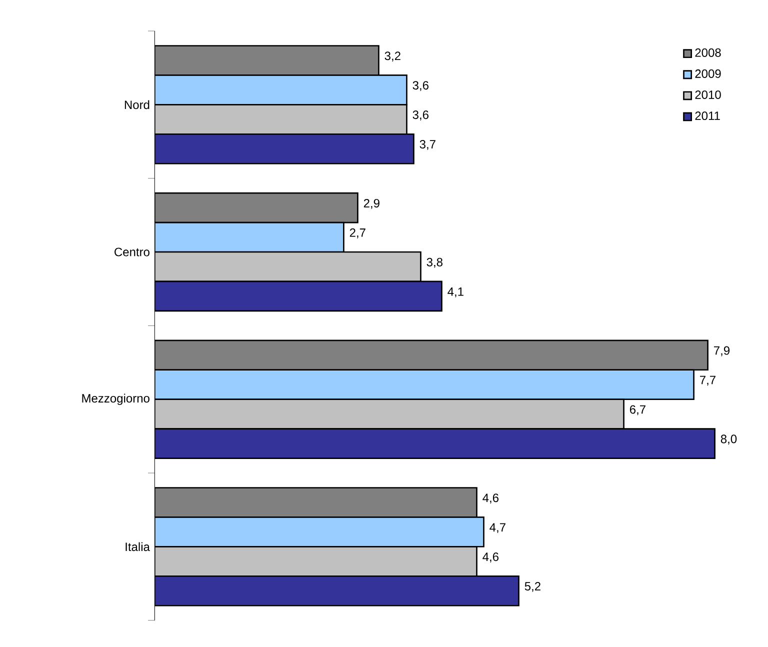 Image resolution: width=768 pixels, height=647 pixels. Describe the element at coordinates (116, 399) in the screenshot. I see `y-tick-label: Mezzogiorno` at that location.